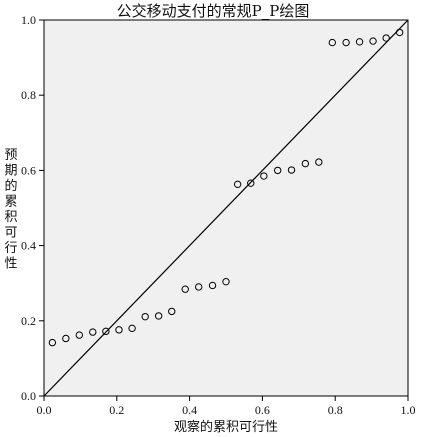 Image resolution: width=426 pixels, height=437 pixels. What do you see at coordinates (28, 20) in the screenshot?
I see `y-tick-label: 1.0` at bounding box center [28, 20].